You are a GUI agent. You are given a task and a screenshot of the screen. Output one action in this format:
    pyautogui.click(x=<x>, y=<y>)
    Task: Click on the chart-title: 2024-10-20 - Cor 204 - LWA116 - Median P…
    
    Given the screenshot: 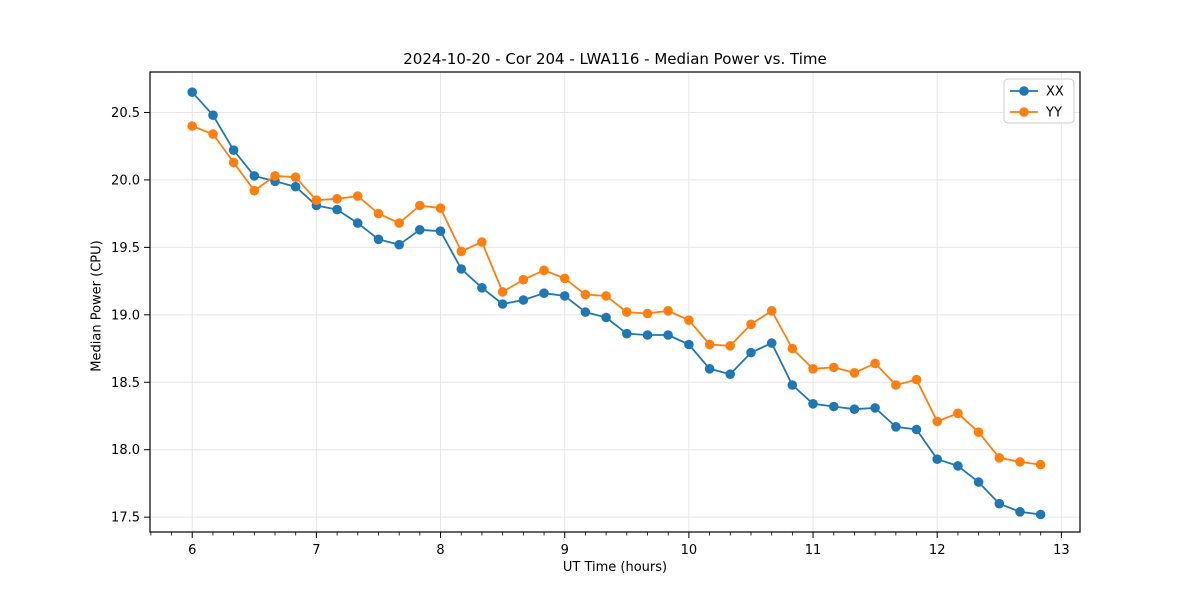 What is the action you would take?
    pyautogui.click(x=615, y=59)
    